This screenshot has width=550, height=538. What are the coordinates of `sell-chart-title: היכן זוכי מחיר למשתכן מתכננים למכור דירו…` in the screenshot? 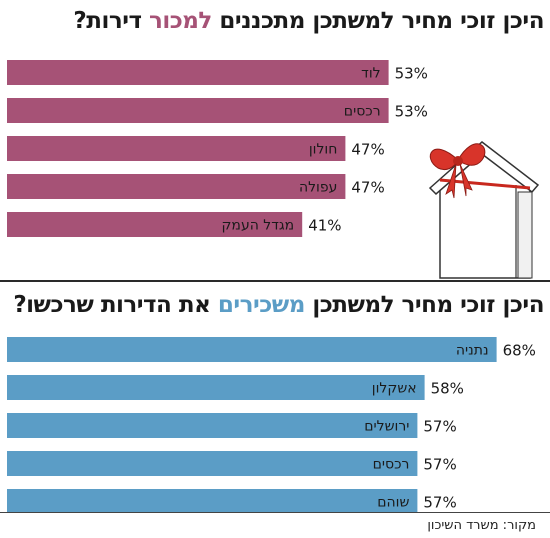 It's located at (308, 21).